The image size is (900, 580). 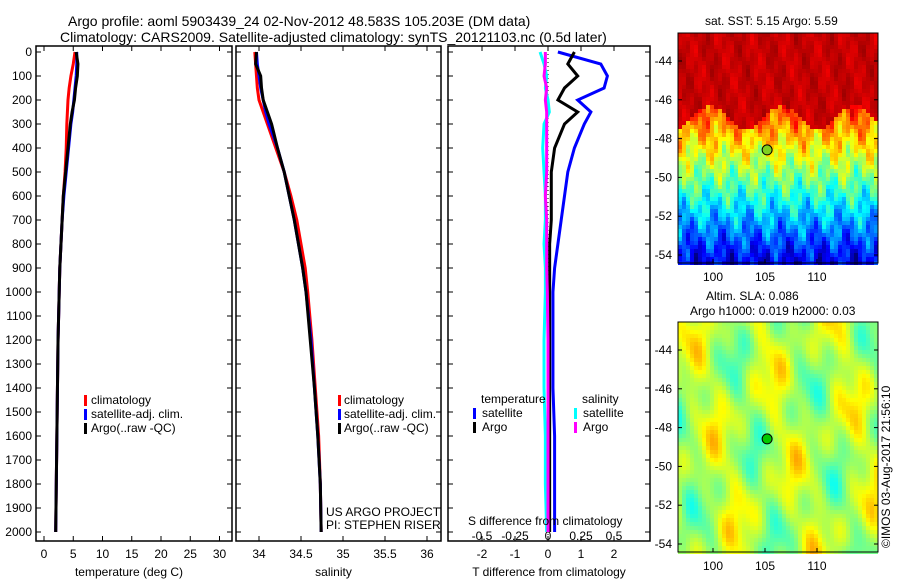 What do you see at coordinates (385, 554) in the screenshot?
I see `x-tick-label: 35.5` at bounding box center [385, 554].